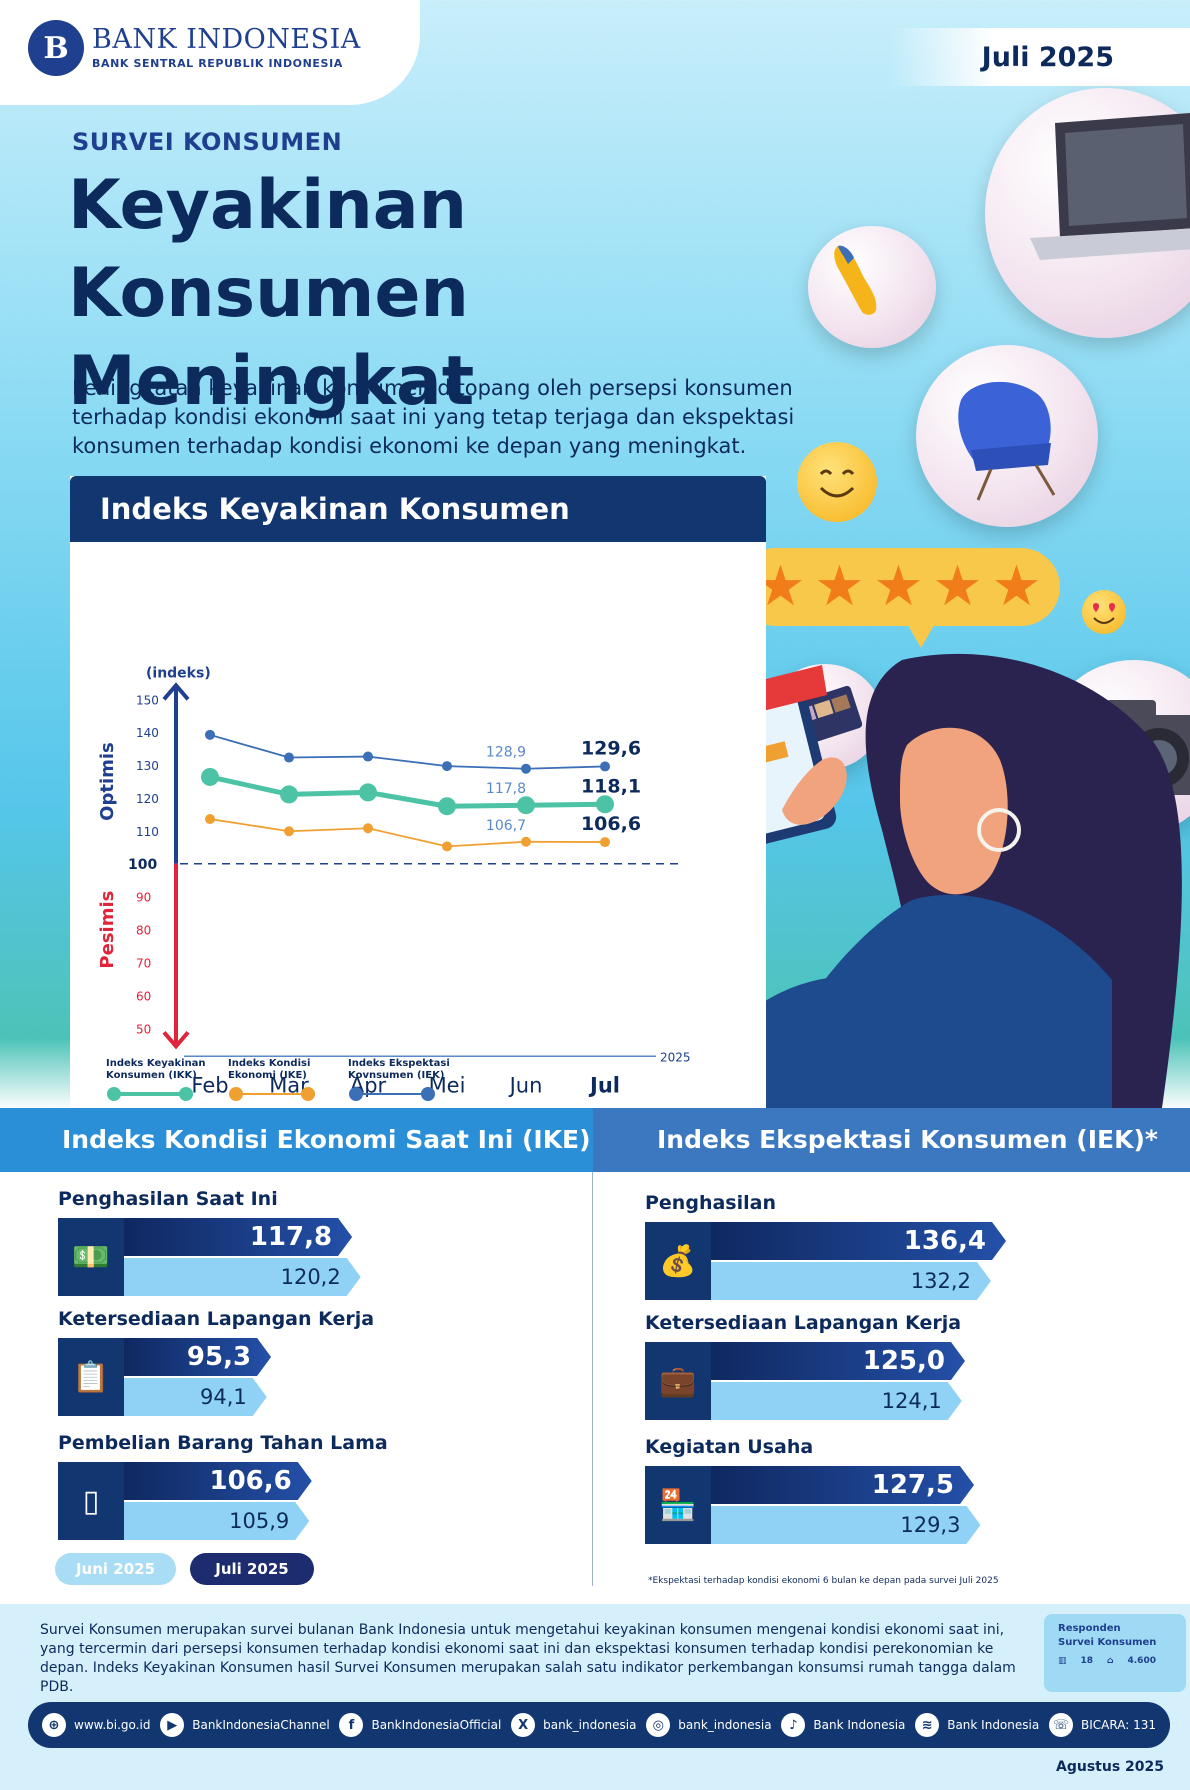 The width and height of the screenshot is (1190, 1790). I want to click on laptop-icon, so click(1110, 186).